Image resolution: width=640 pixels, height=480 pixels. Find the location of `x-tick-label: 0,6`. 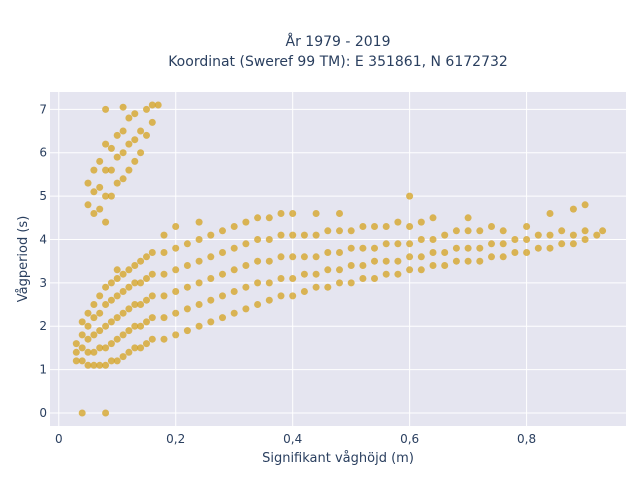

x-tick-label: 0,6 is located at coordinates (409, 439).